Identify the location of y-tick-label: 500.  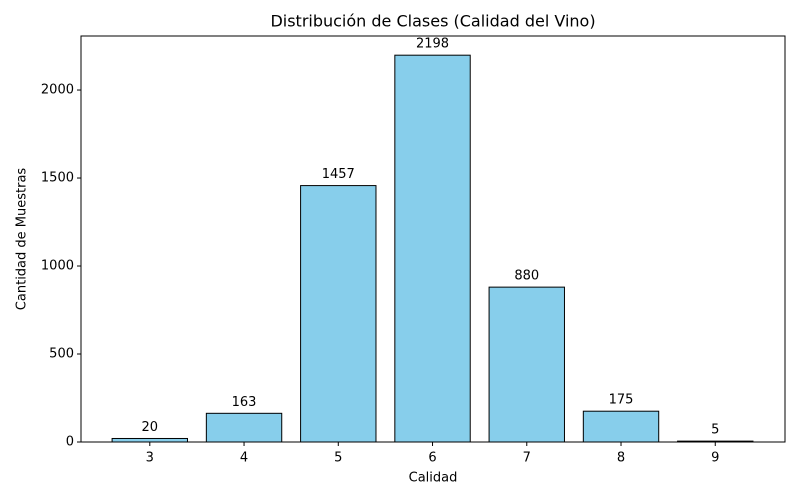
(61, 354).